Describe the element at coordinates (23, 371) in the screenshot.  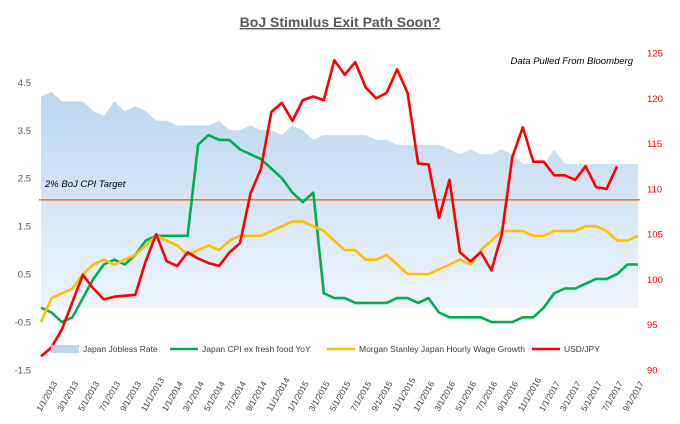
I see `left-tick-label: -1.5` at that location.